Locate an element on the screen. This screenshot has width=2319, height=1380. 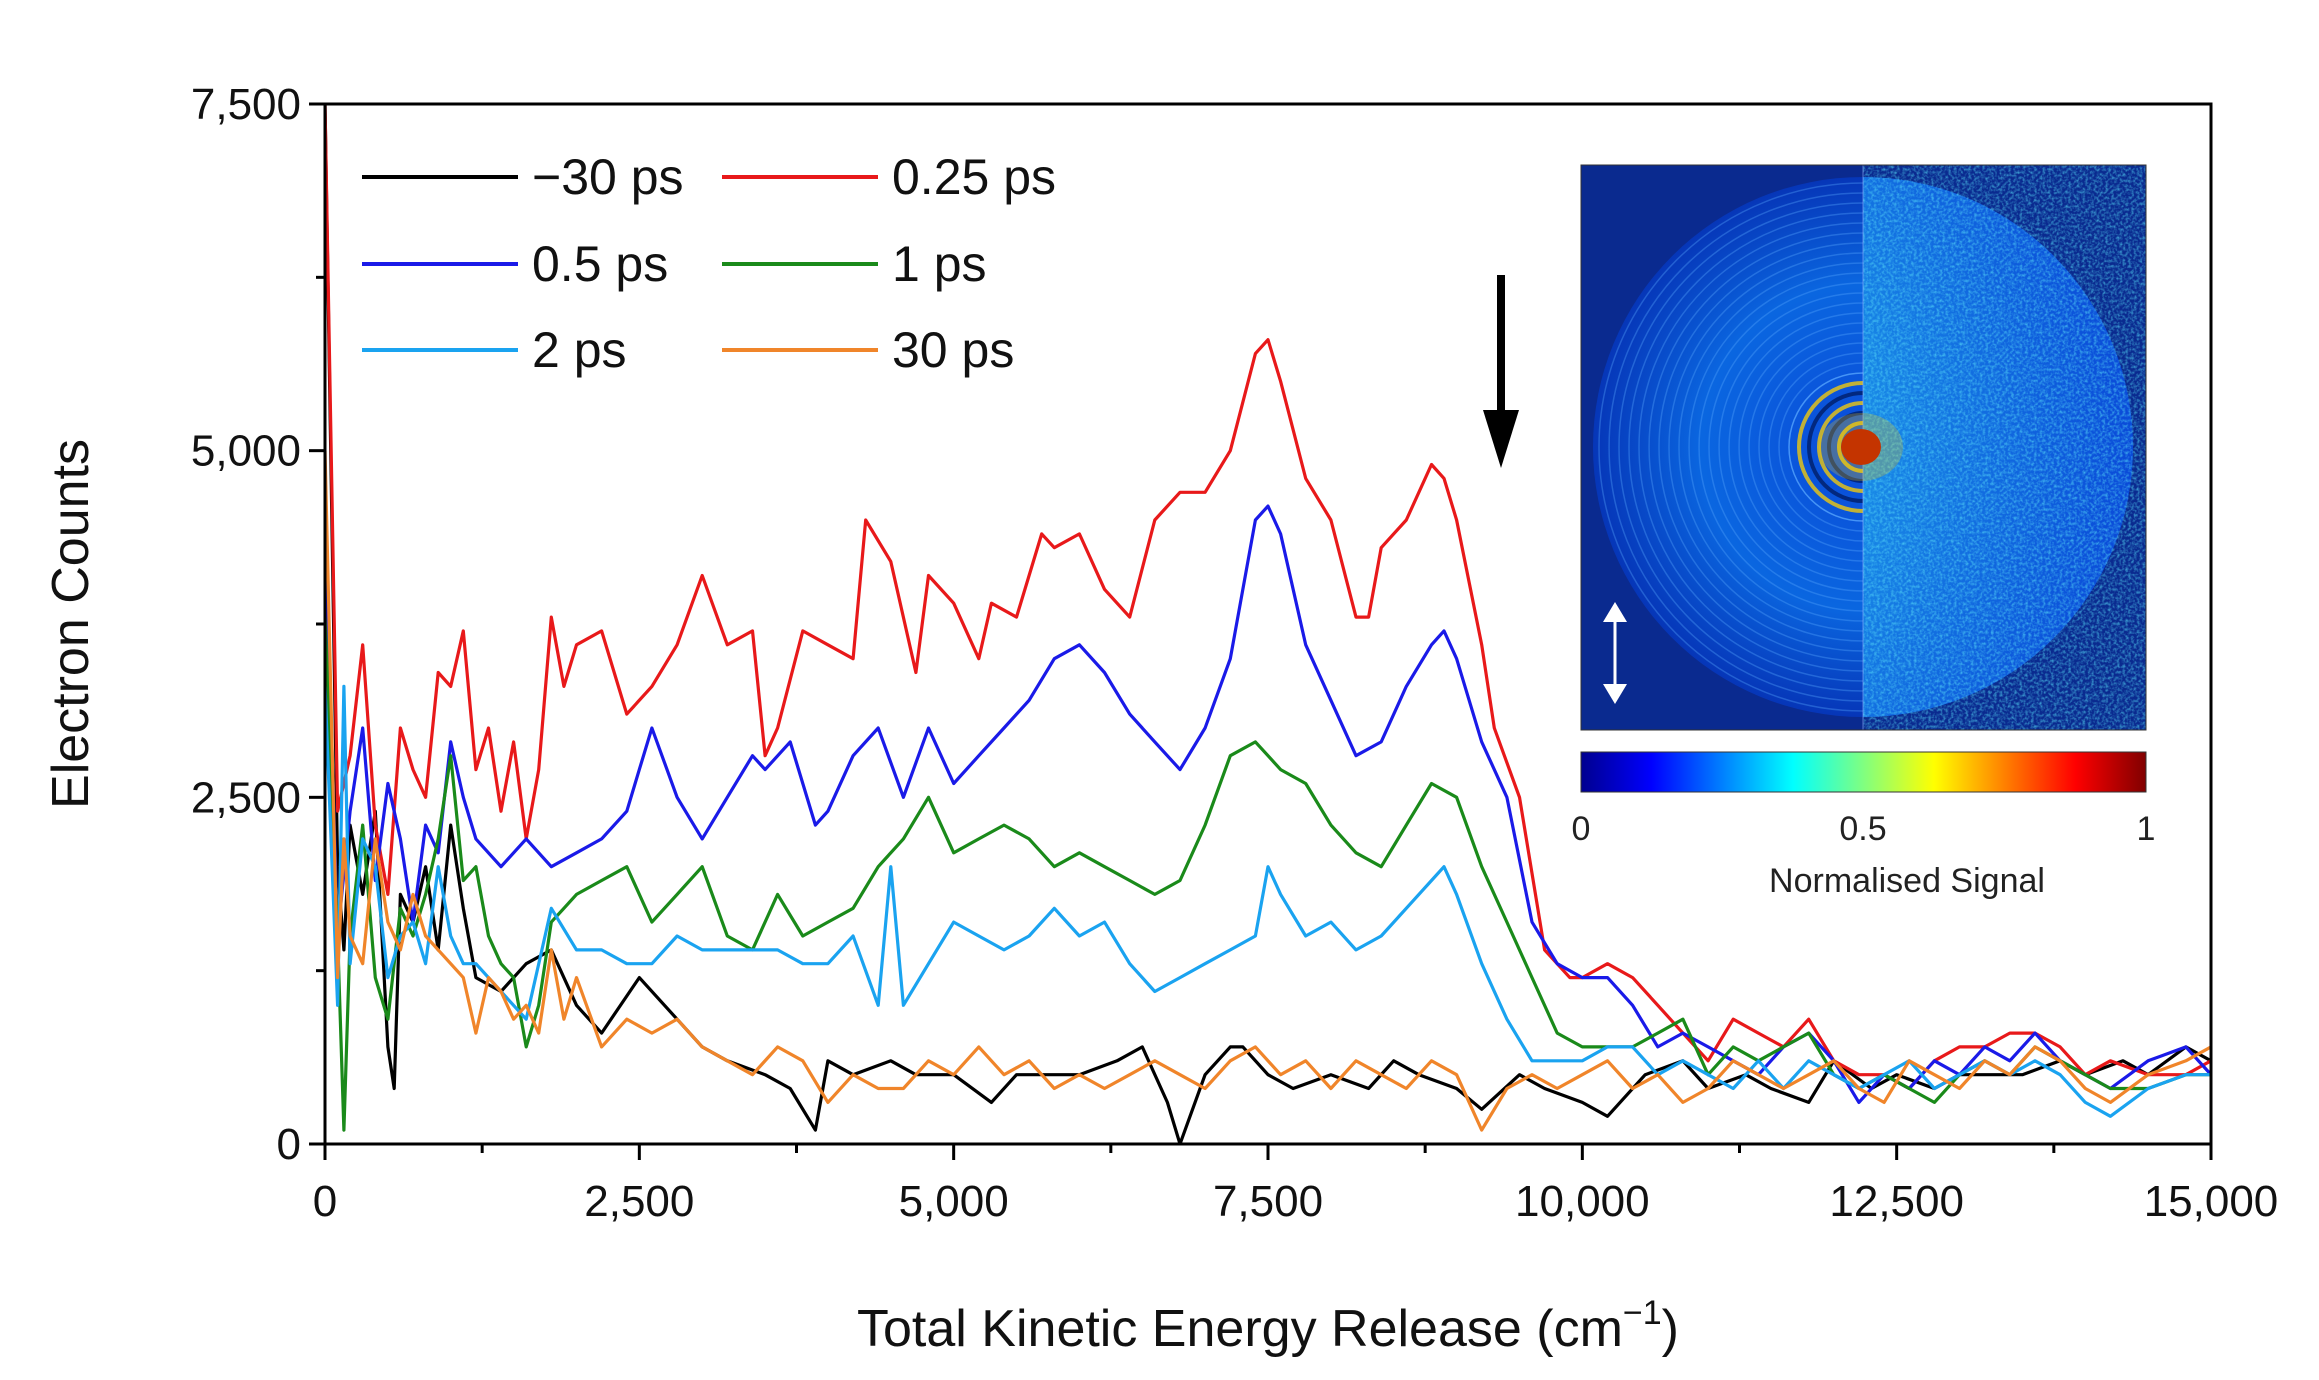
inset-vmi-image: 0 0.5 1 Normalised Signal is located at coordinates (1864, 532).